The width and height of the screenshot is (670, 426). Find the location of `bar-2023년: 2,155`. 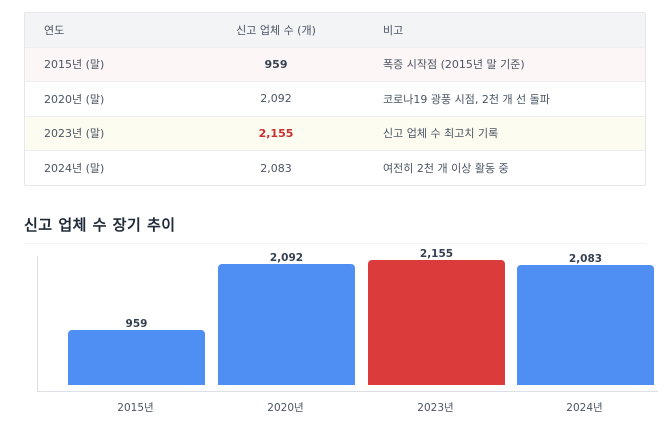

bar-2023년: 2,155 is located at coordinates (436, 316).